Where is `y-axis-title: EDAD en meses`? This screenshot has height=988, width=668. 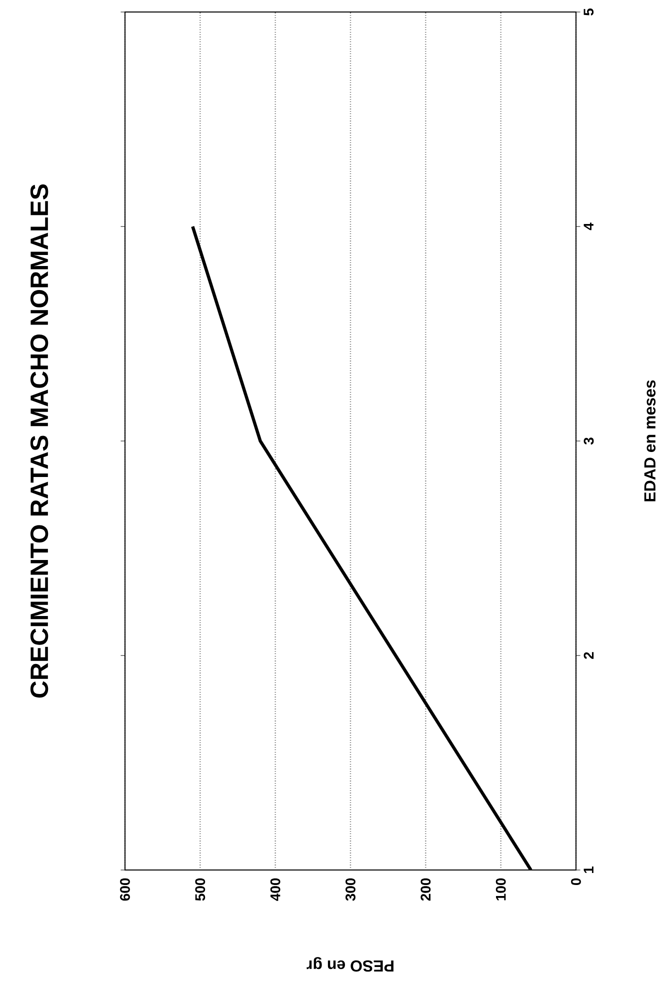
y-axis-title: EDAD en meses is located at coordinates (650, 441).